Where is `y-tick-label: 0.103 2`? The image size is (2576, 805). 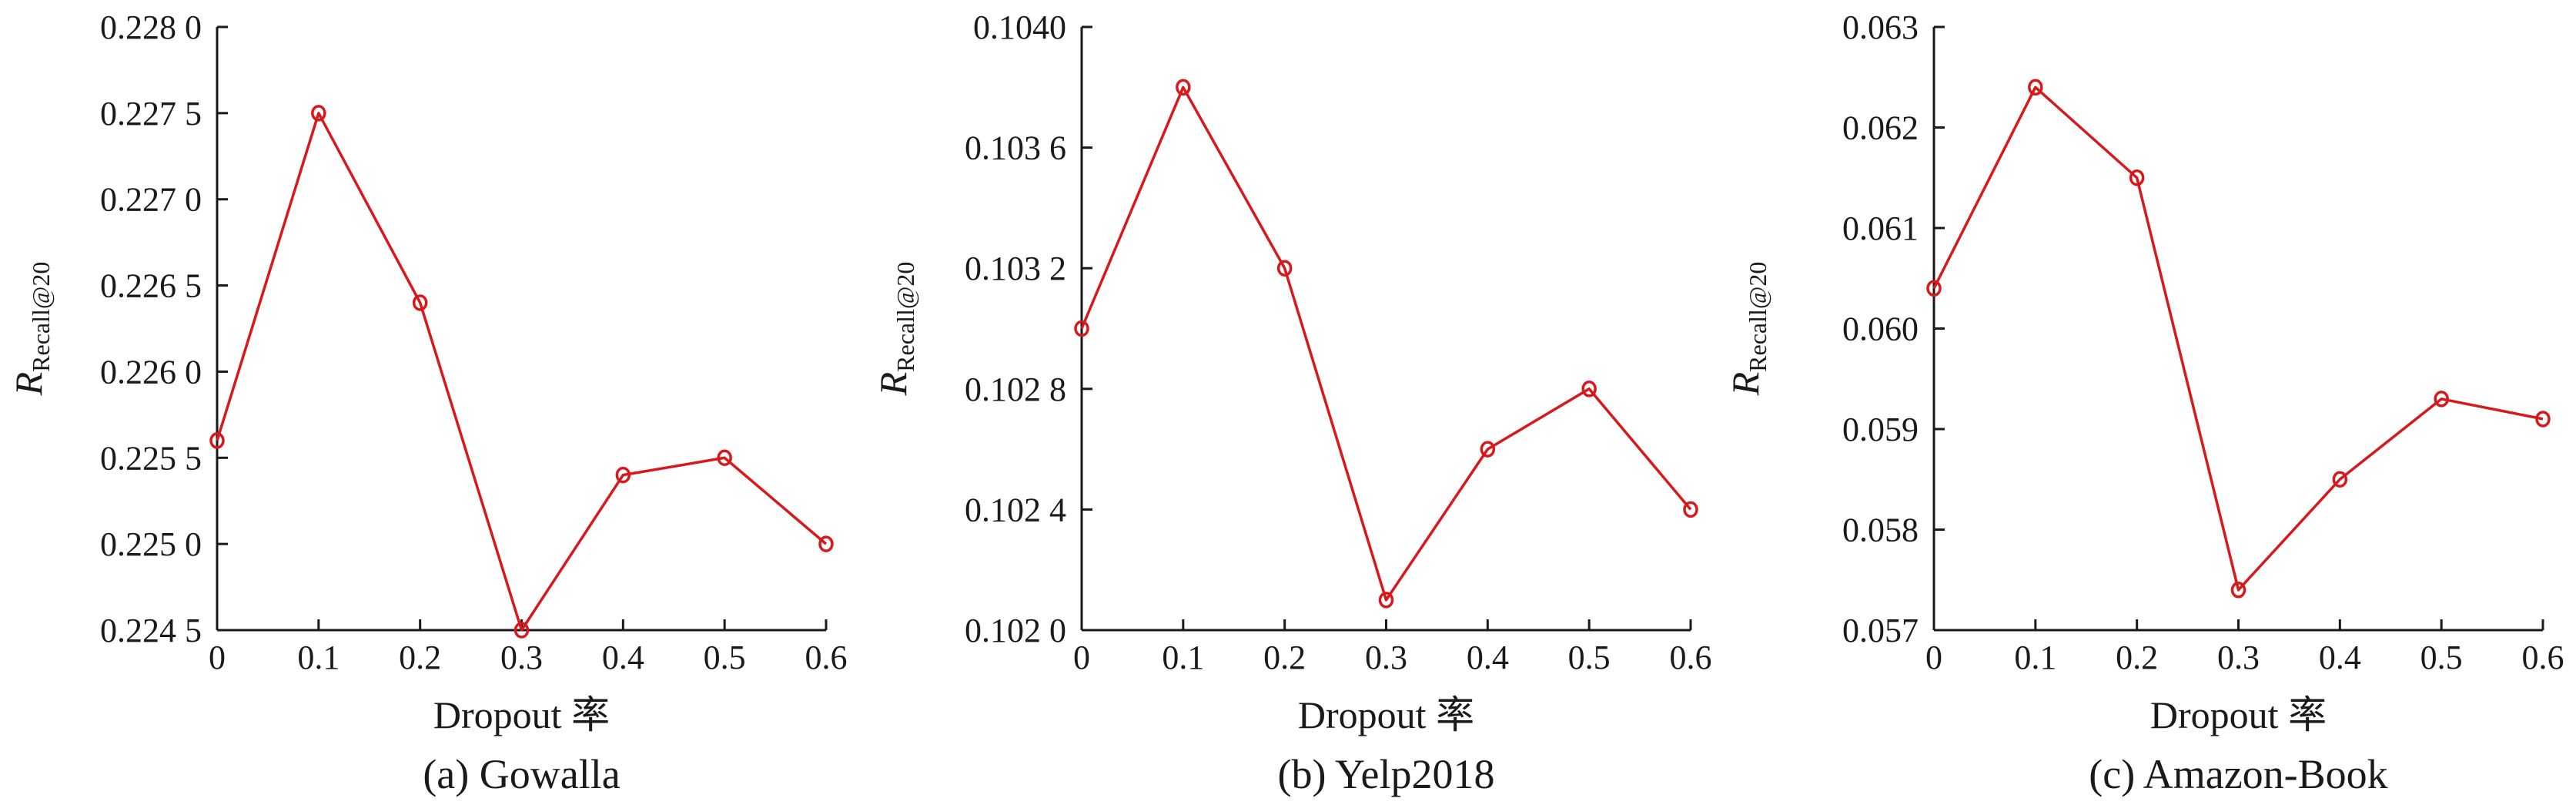 y-tick-label: 0.103 2 is located at coordinates (1016, 268).